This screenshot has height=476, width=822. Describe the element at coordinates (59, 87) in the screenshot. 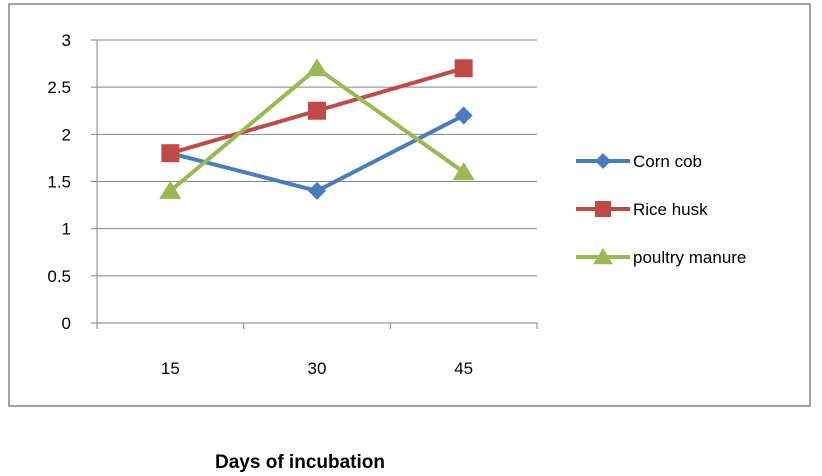

I see `y-tick-label: 2.5` at that location.